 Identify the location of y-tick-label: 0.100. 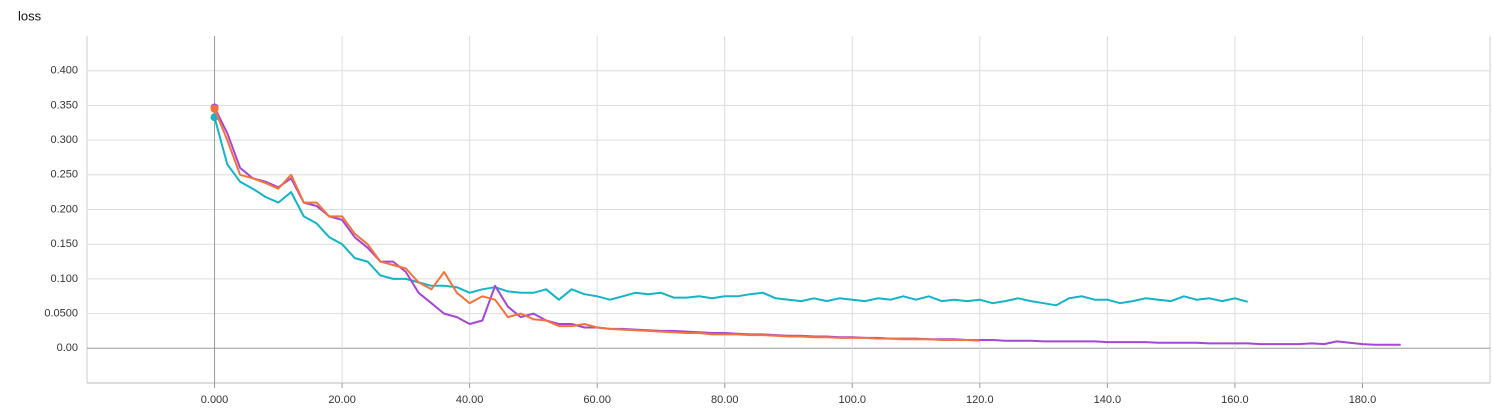
(64, 279).